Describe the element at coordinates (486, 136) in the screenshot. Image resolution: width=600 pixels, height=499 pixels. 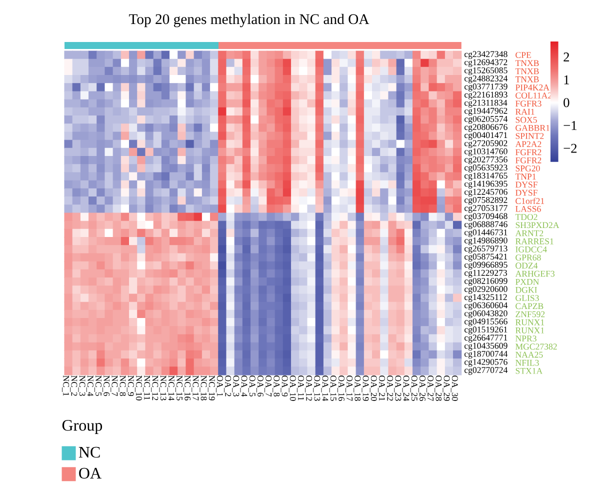
I see `y-tick-label: cg00401471` at that location.